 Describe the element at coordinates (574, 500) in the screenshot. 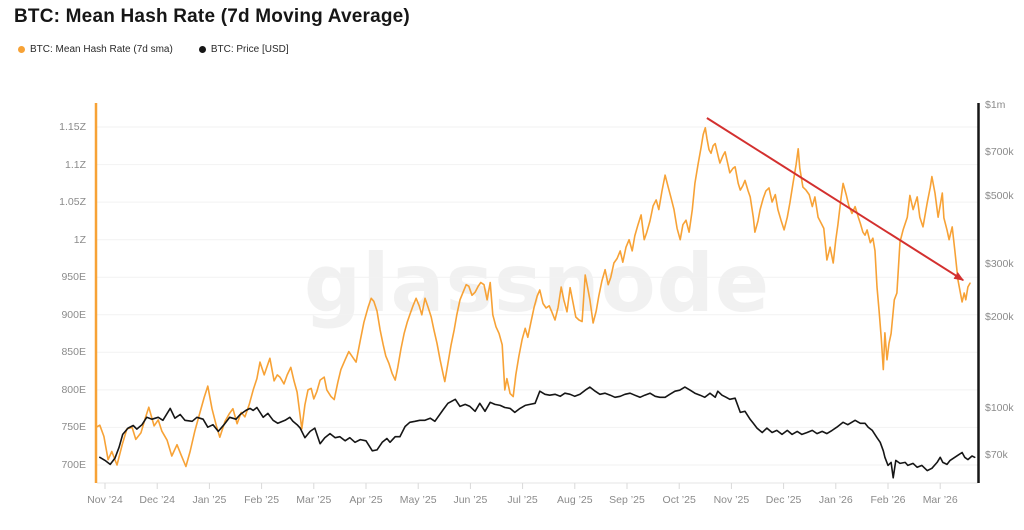

I see `x-axis-tick-label: Aug ’25` at that location.